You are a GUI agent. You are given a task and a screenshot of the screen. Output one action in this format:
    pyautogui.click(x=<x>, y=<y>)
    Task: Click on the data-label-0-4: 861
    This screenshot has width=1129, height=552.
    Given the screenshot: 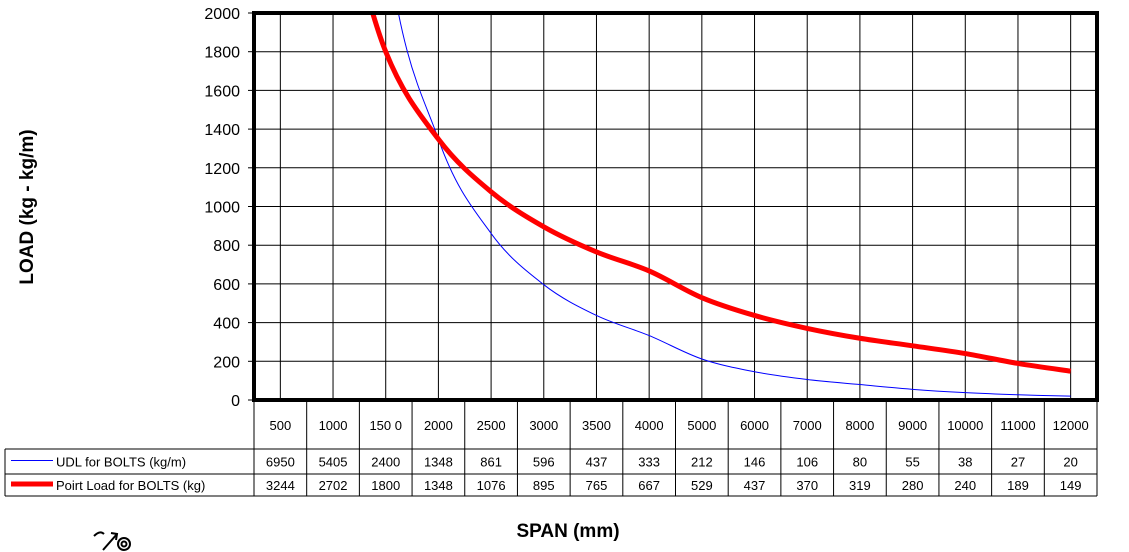 What is the action you would take?
    pyautogui.click(x=491, y=462)
    